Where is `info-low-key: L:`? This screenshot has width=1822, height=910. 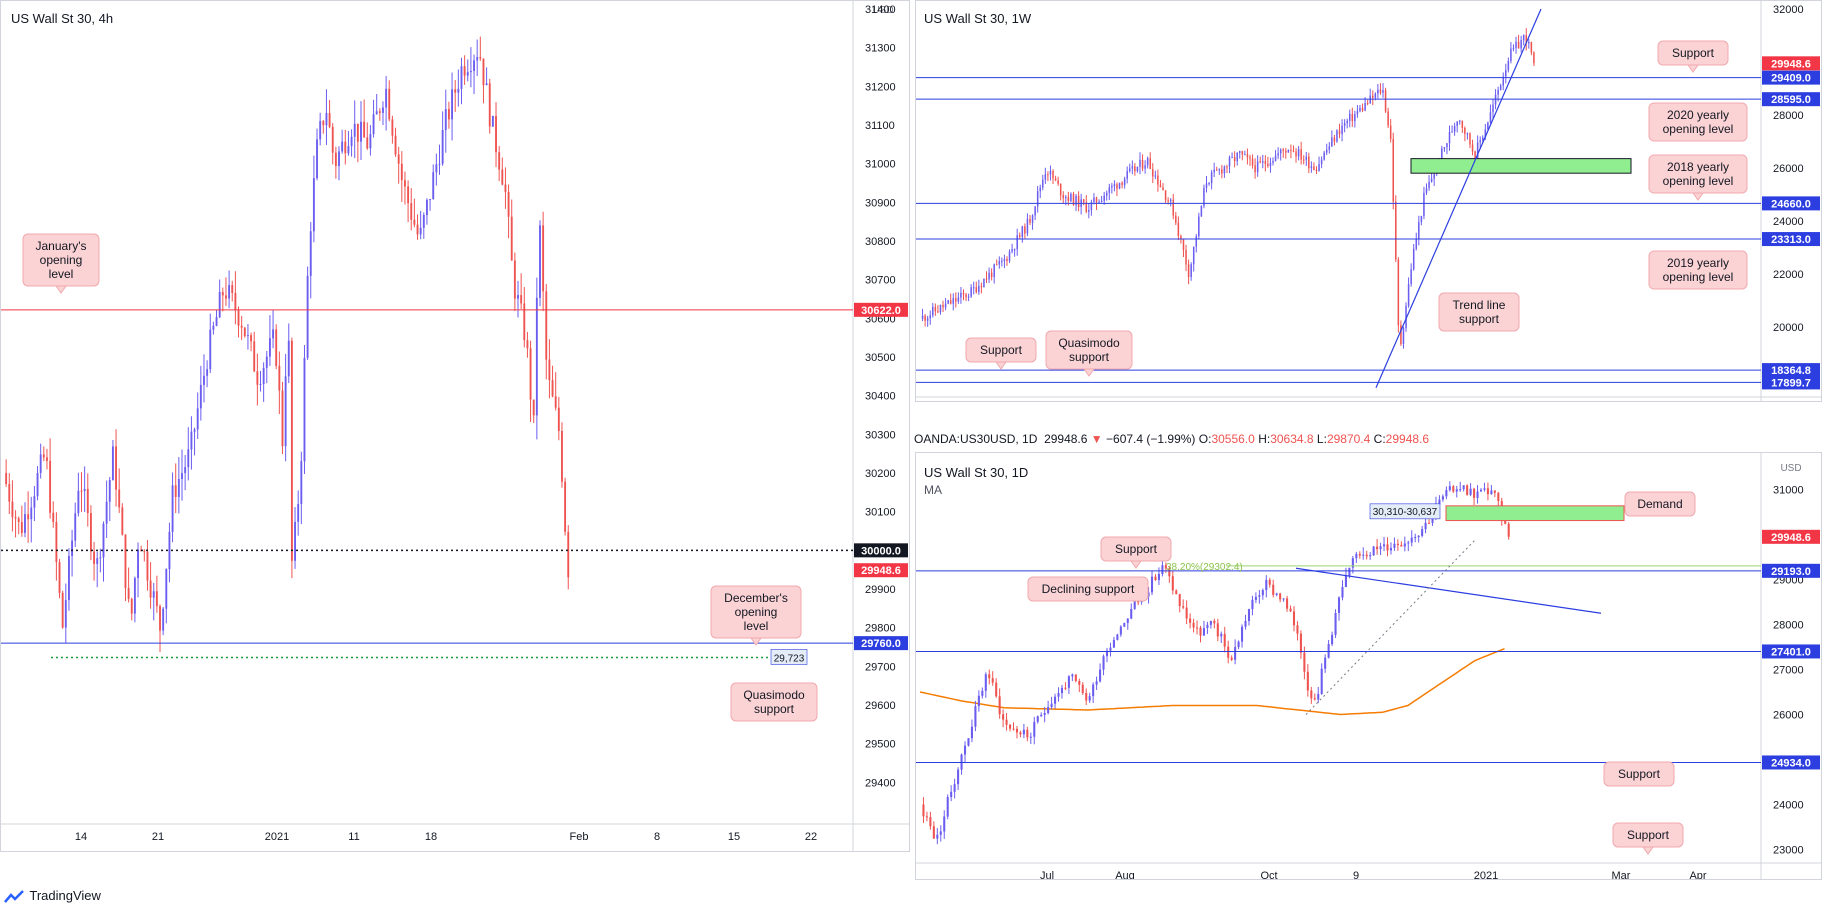 info-low-key: L: is located at coordinates (1321, 439).